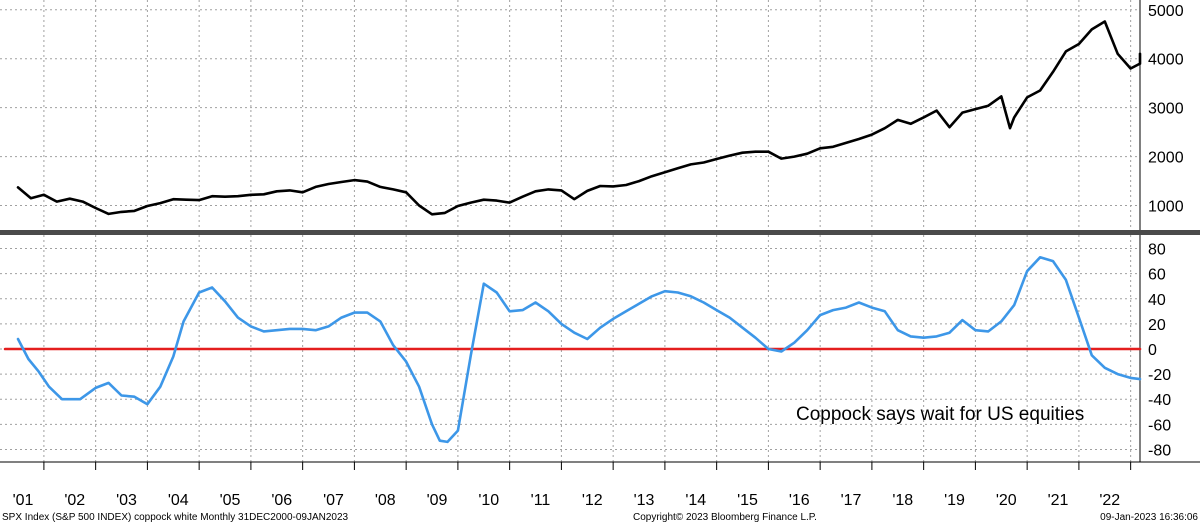  I want to click on footer-timestamp: 09-Jan-2023 16:36:06, so click(1149, 517).